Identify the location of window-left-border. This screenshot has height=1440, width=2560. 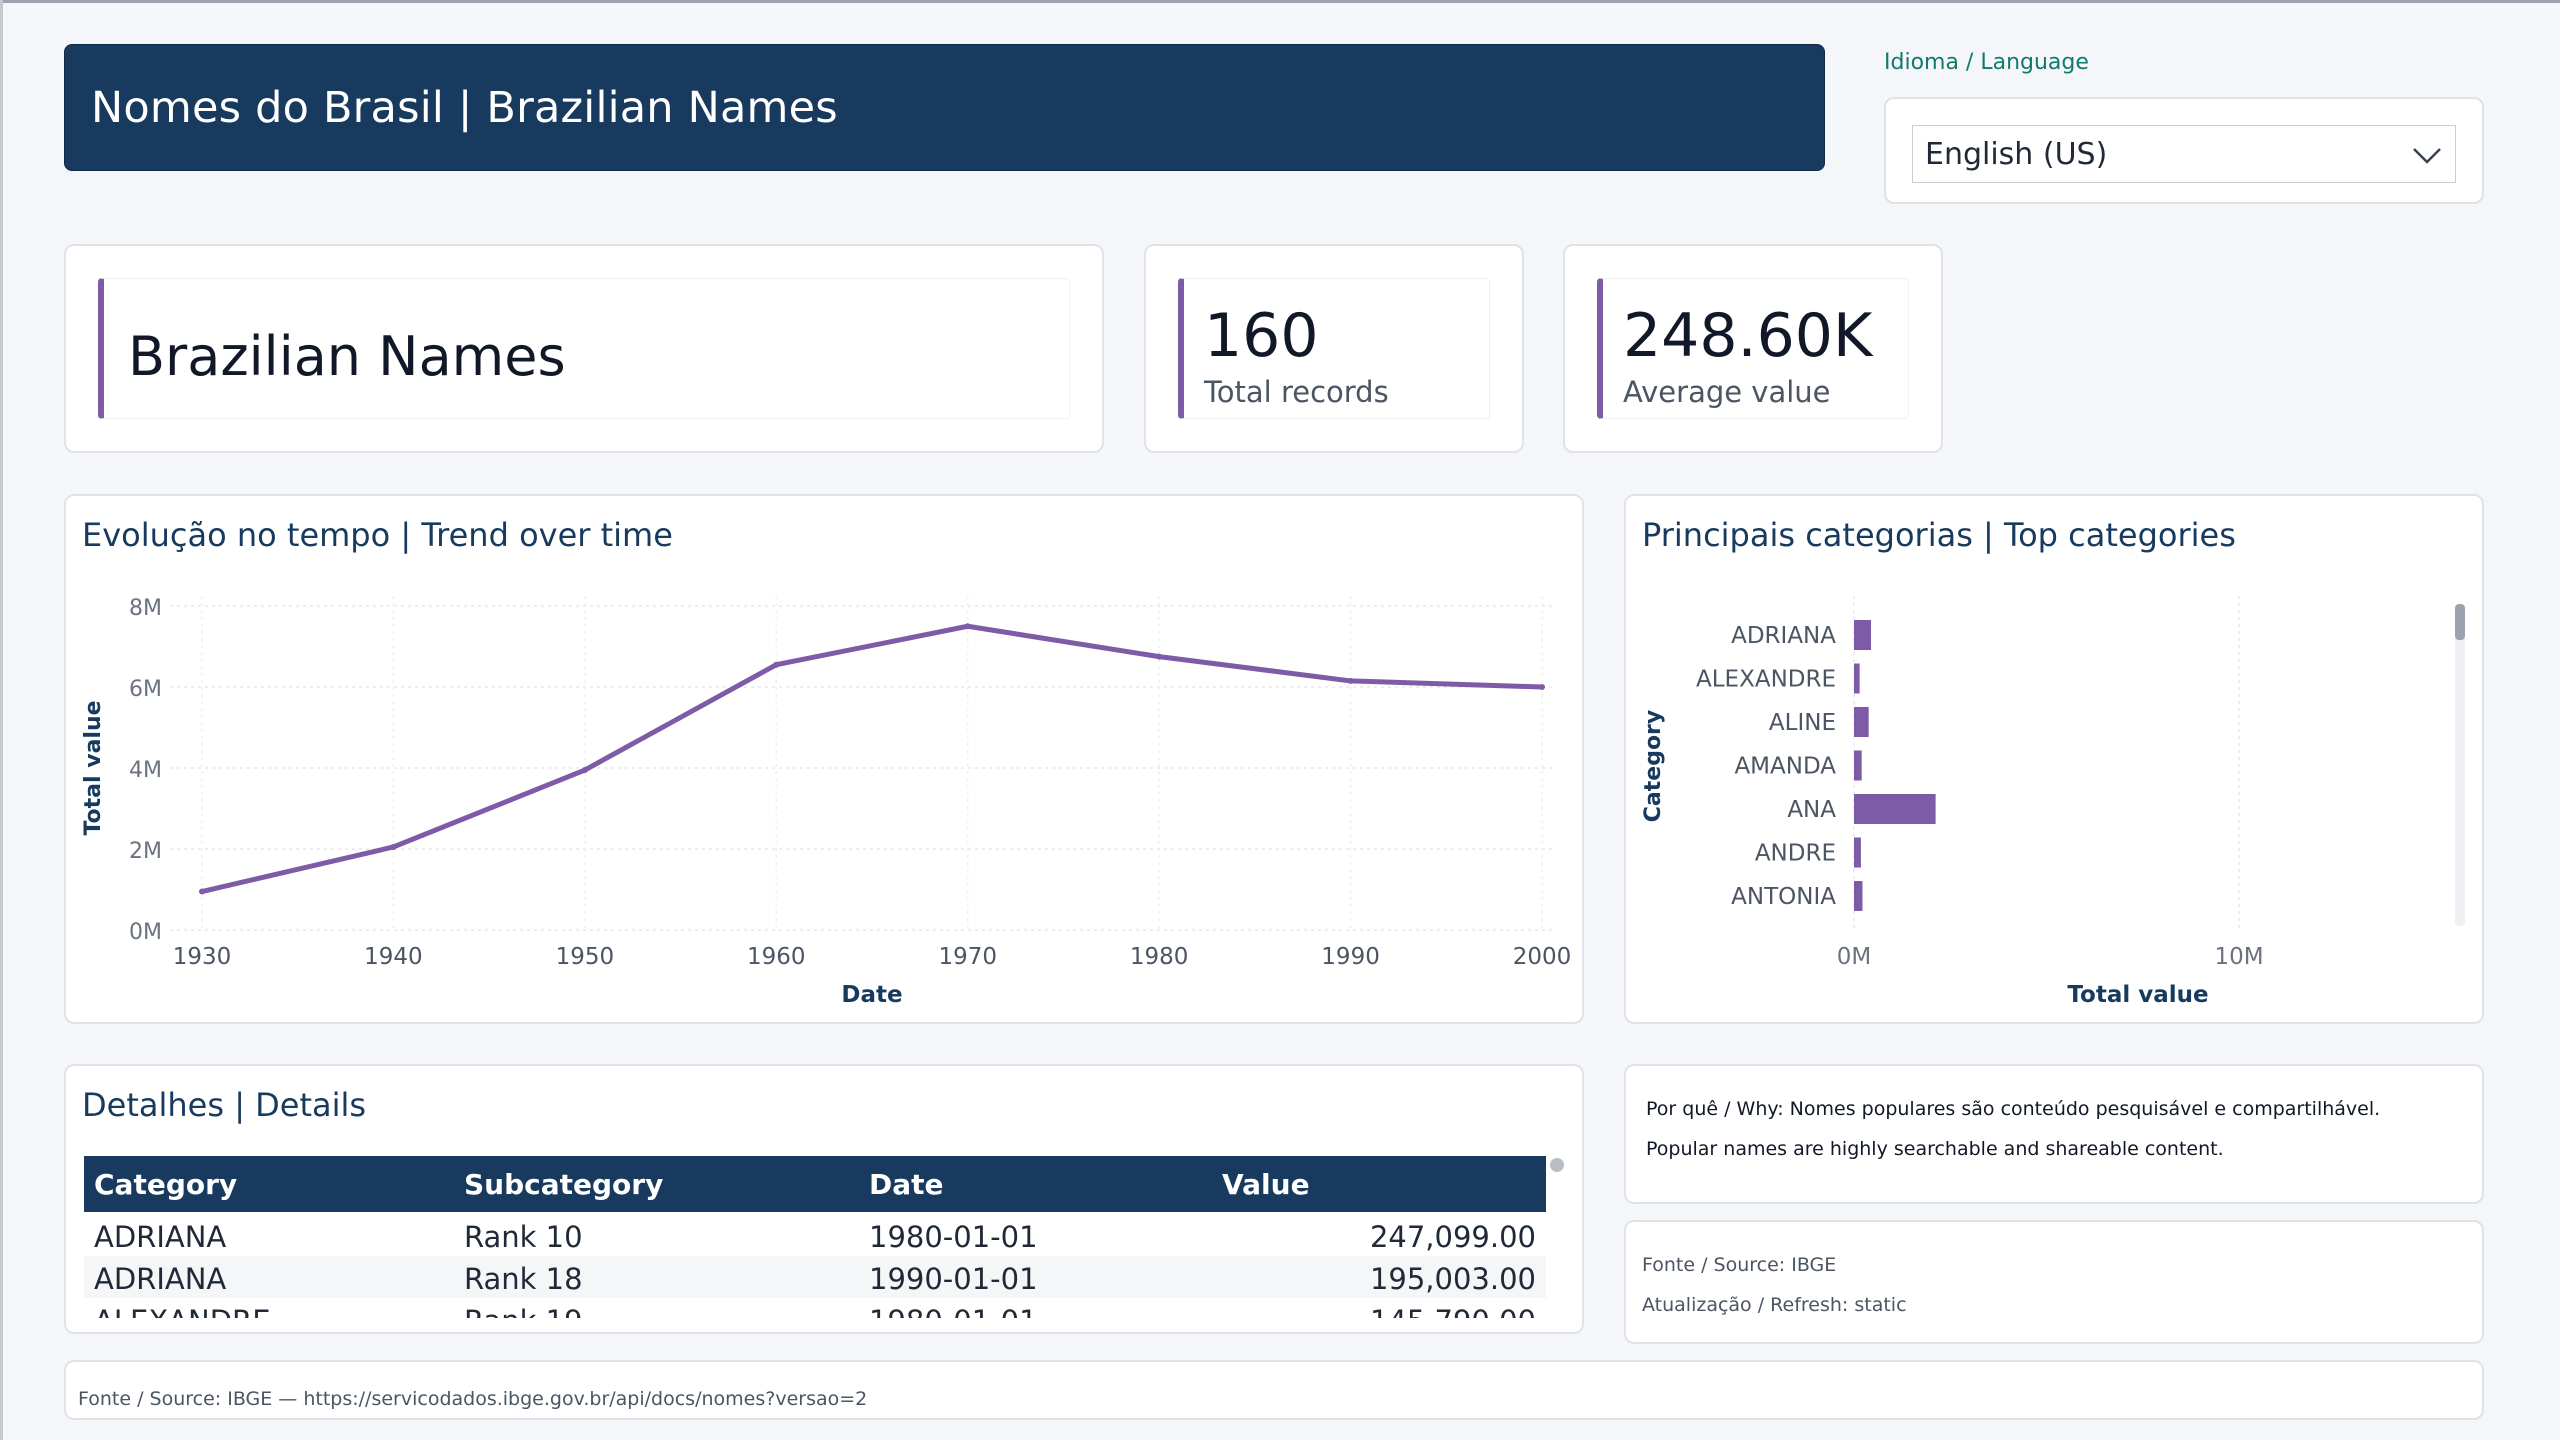
(1, 720).